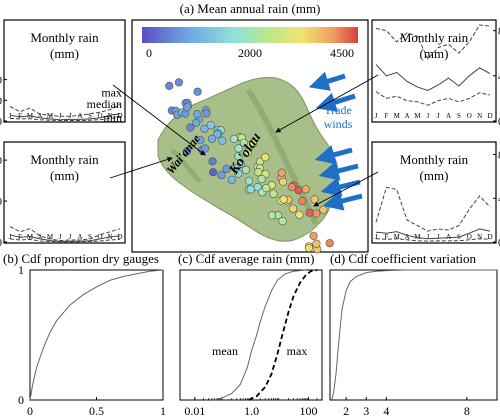  What do you see at coordinates (338, 110) in the screenshot?
I see `trade-label: Trade` at bounding box center [338, 110].